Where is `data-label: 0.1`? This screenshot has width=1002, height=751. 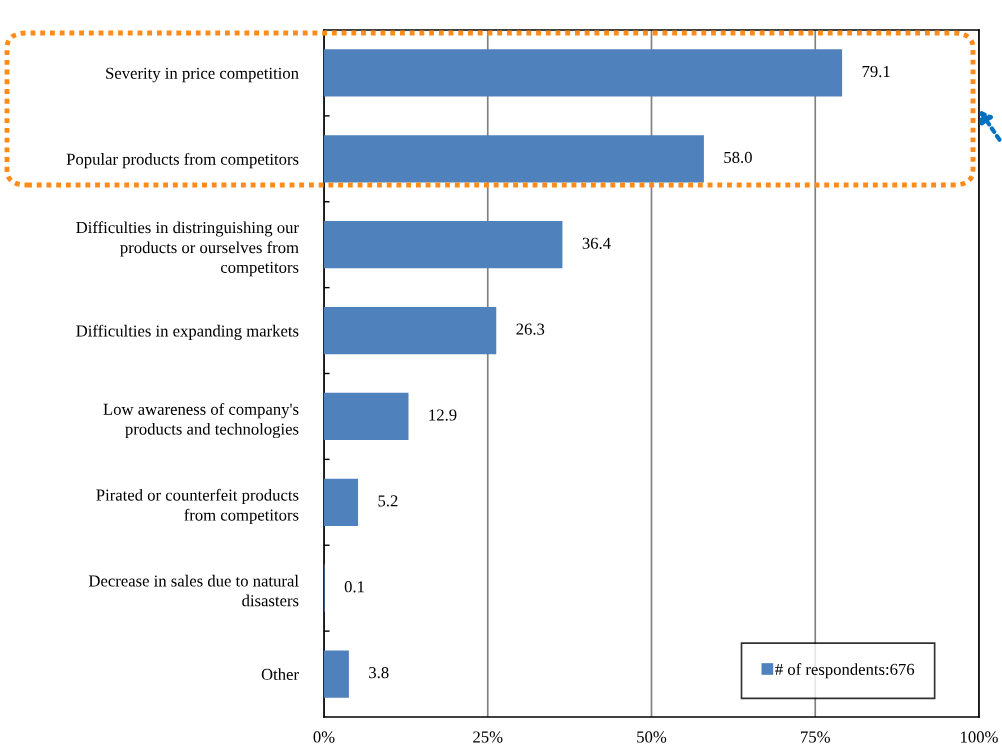
data-label: 0.1 is located at coordinates (354, 587).